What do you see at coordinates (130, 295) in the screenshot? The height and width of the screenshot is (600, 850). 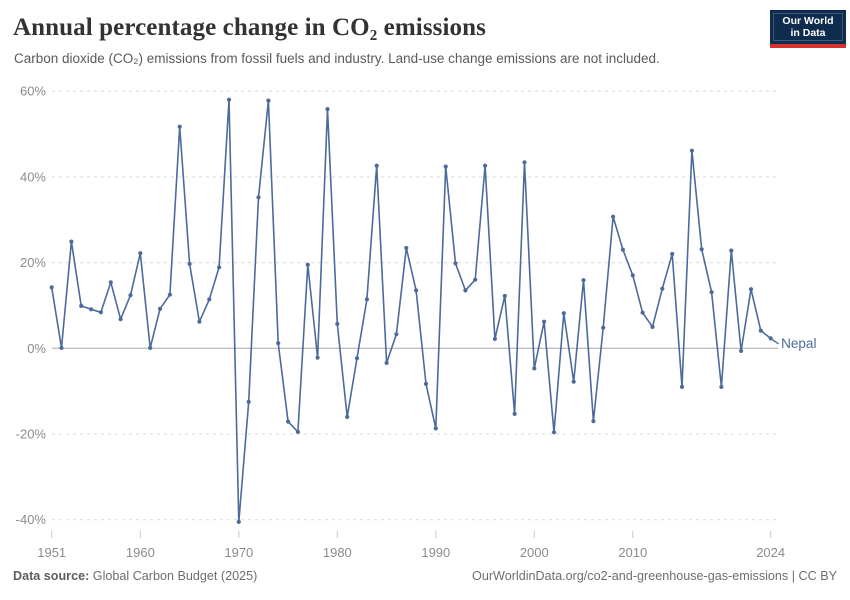 I see `data-point-1959` at bounding box center [130, 295].